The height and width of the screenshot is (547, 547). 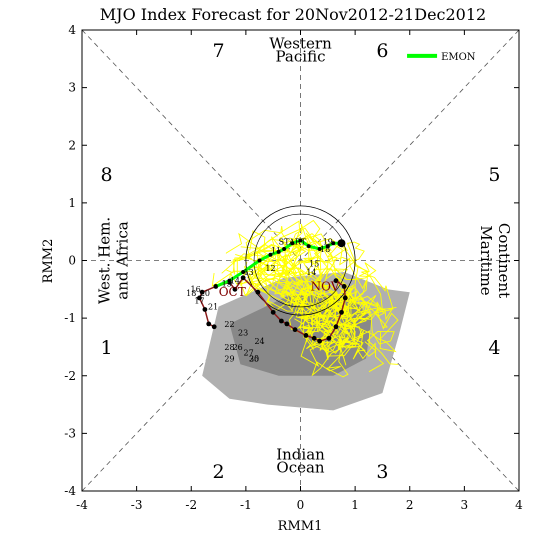 What do you see at coordinates (325, 249) in the screenshot?
I see `ensemble-day-label: 18` at bounding box center [325, 249].